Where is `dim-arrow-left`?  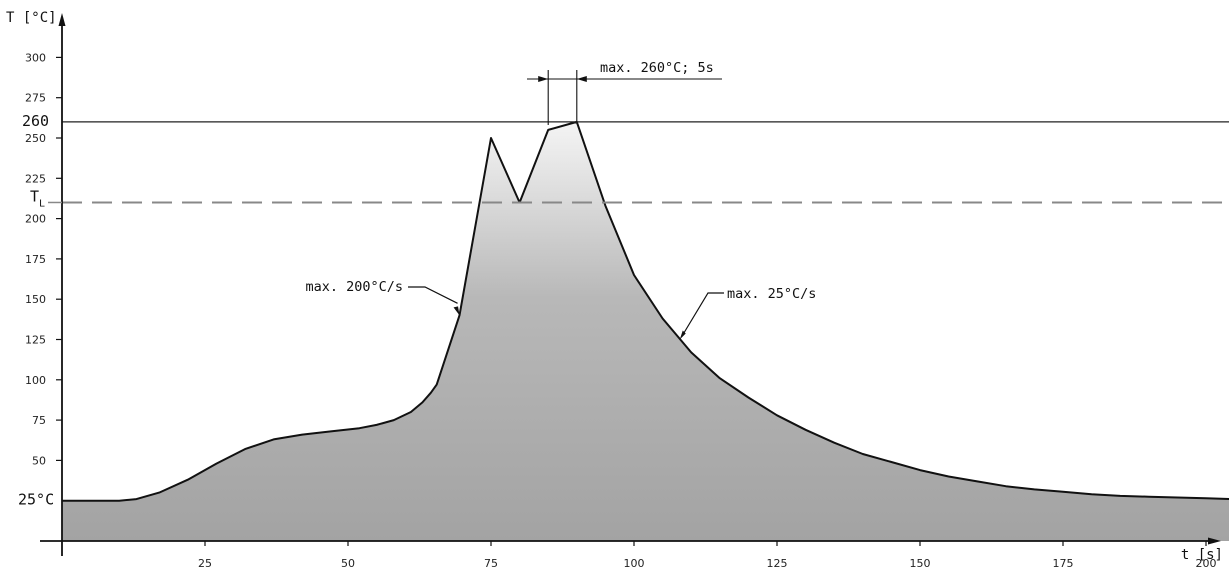 dim-arrow-left is located at coordinates (543, 79).